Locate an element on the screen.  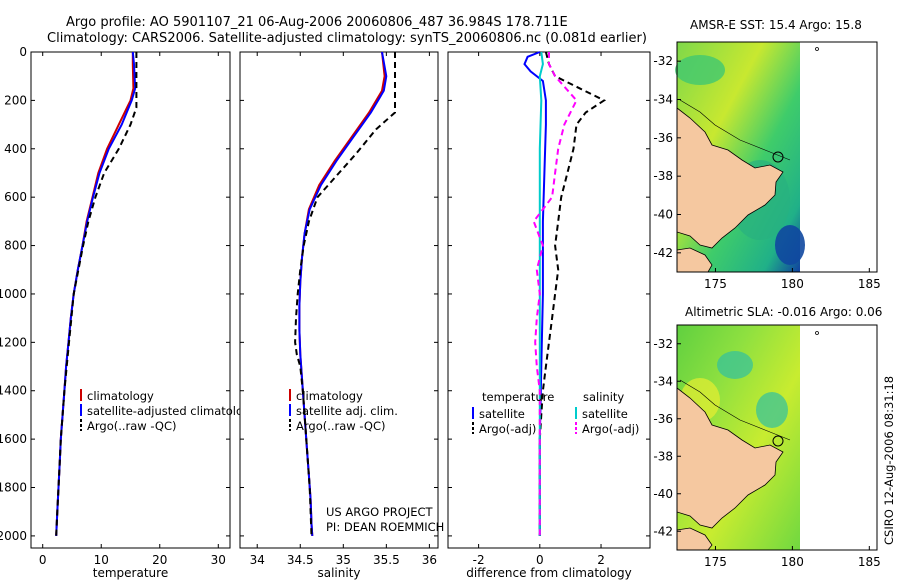
sla-map-frame is located at coordinates (777, 437).